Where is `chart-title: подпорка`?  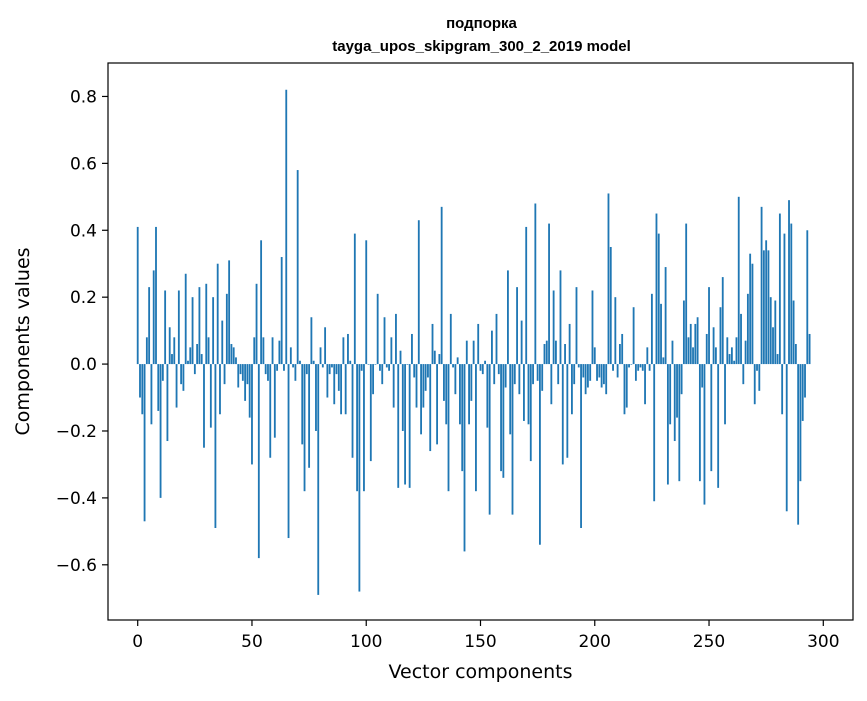
chart-title: подпорка is located at coordinates (481, 23).